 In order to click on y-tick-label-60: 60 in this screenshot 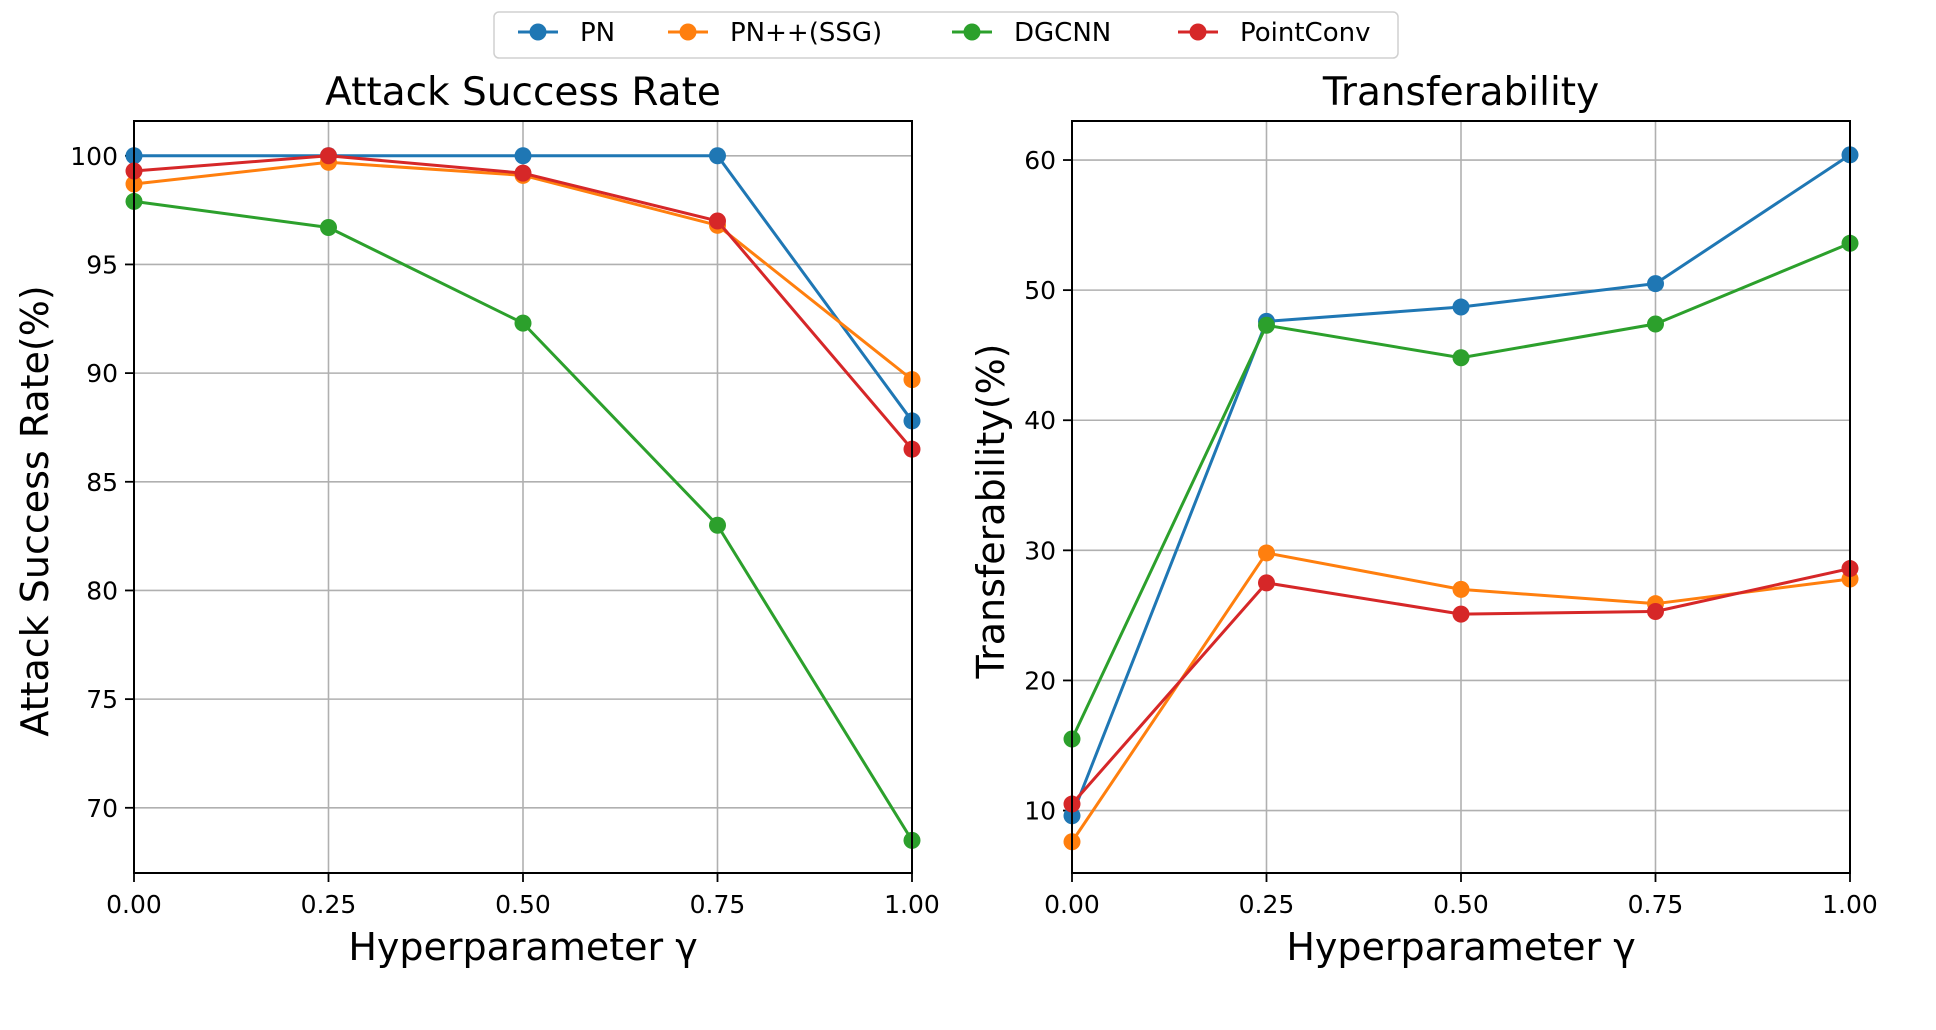, I will do `click(1040, 160)`.